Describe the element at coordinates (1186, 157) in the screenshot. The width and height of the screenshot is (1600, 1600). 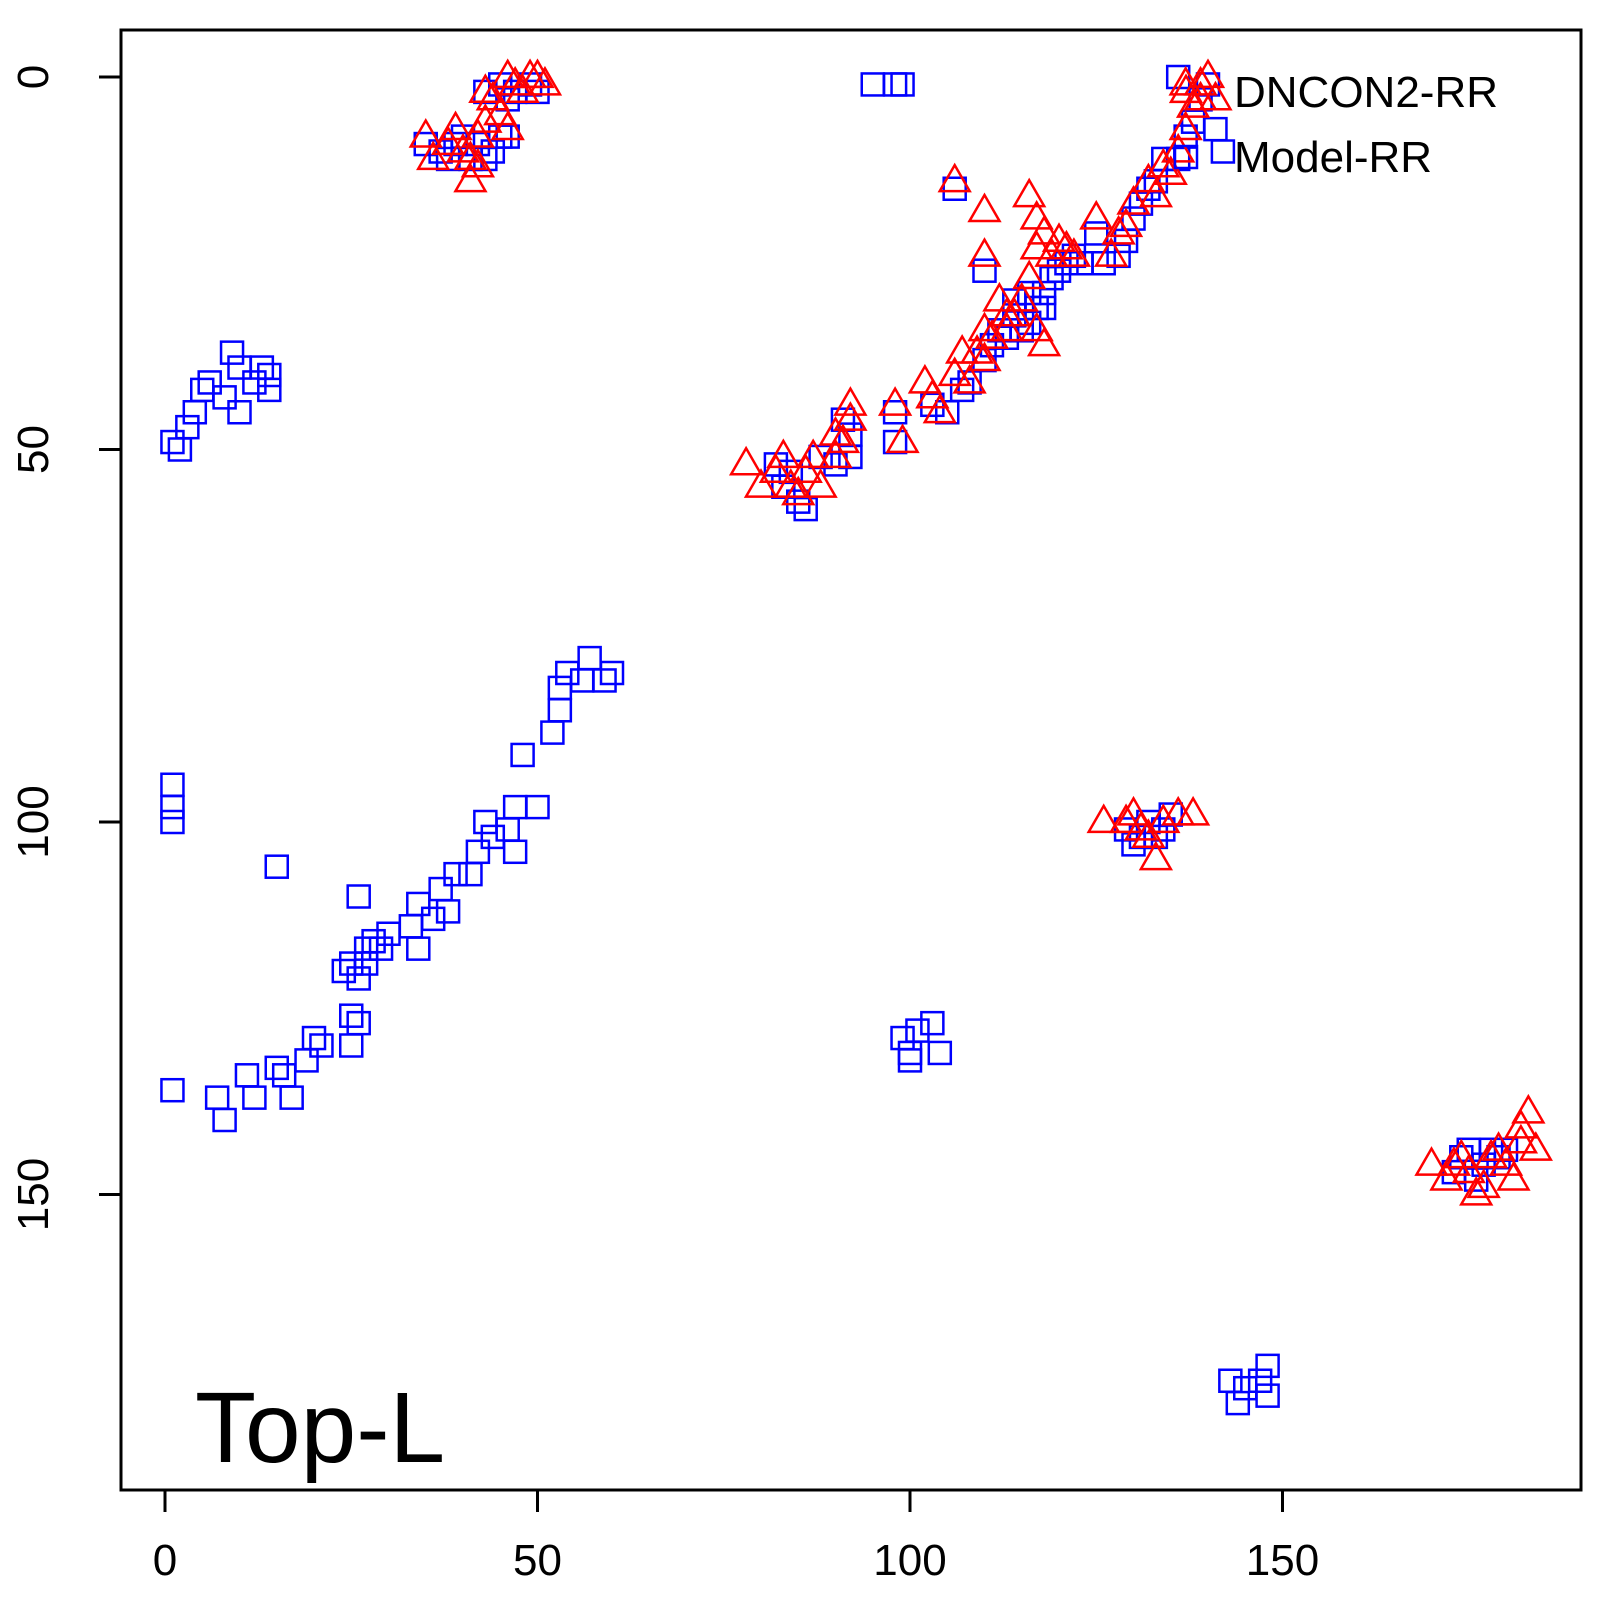
I see `legend-marker` at that location.